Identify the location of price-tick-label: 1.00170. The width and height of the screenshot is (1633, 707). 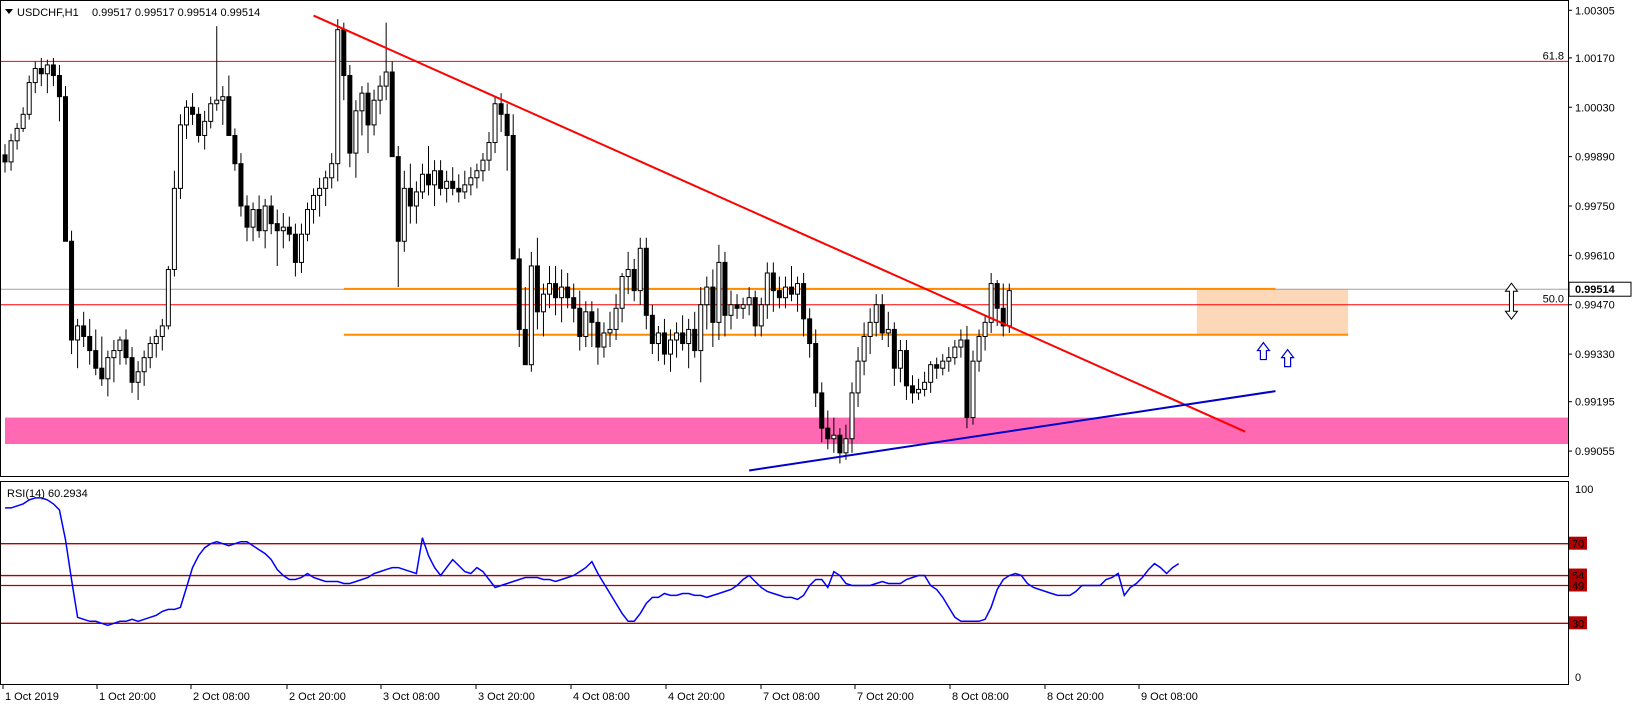
(1595, 59).